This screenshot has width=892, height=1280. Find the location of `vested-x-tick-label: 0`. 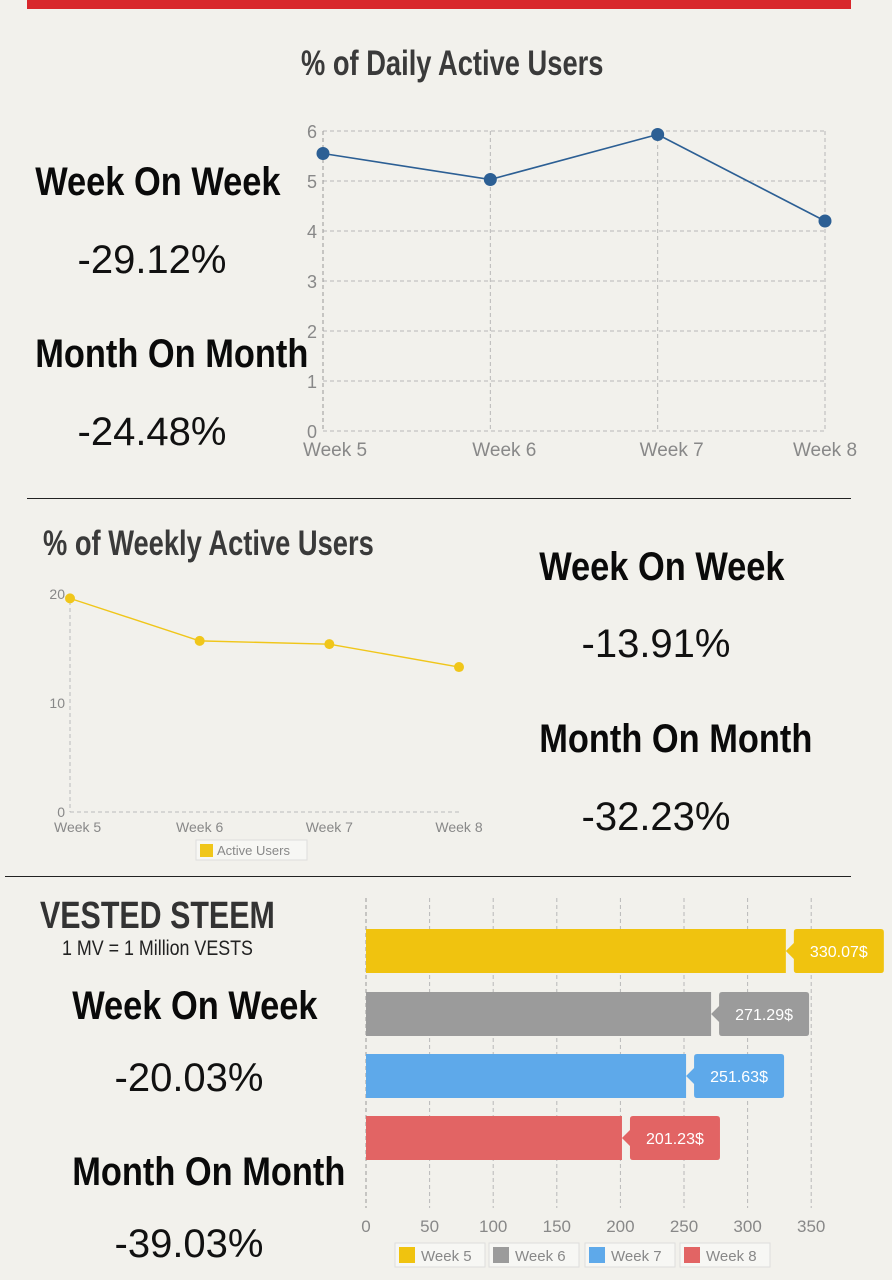

vested-x-tick-label: 0 is located at coordinates (365, 1226).